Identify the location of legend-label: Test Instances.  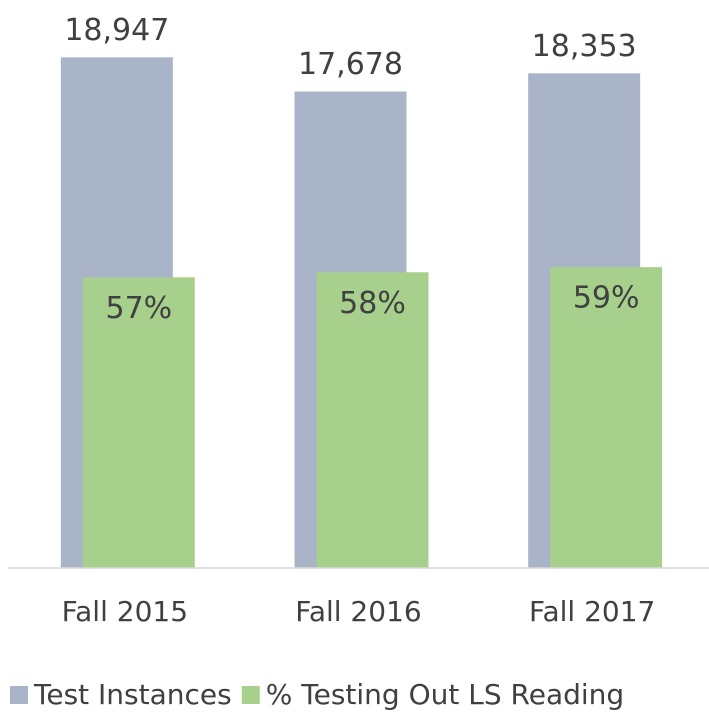
(132, 694).